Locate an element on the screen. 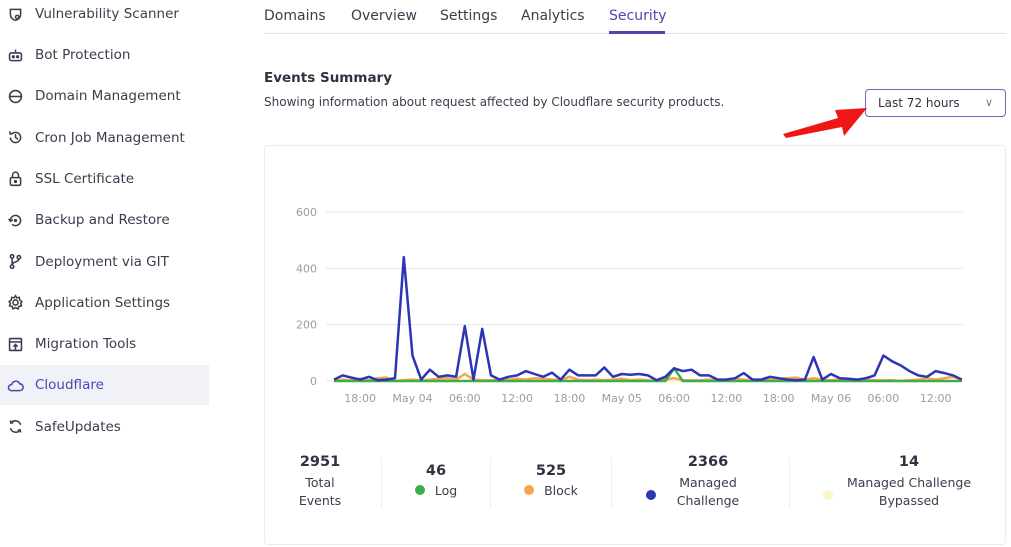 The image size is (1011, 547). sidebar-item-domain-management: Domain Management is located at coordinates (104, 96).